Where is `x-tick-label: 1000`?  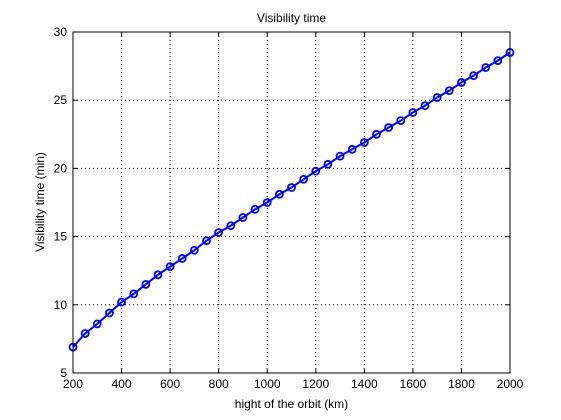
x-tick-label: 1000 is located at coordinates (267, 384).